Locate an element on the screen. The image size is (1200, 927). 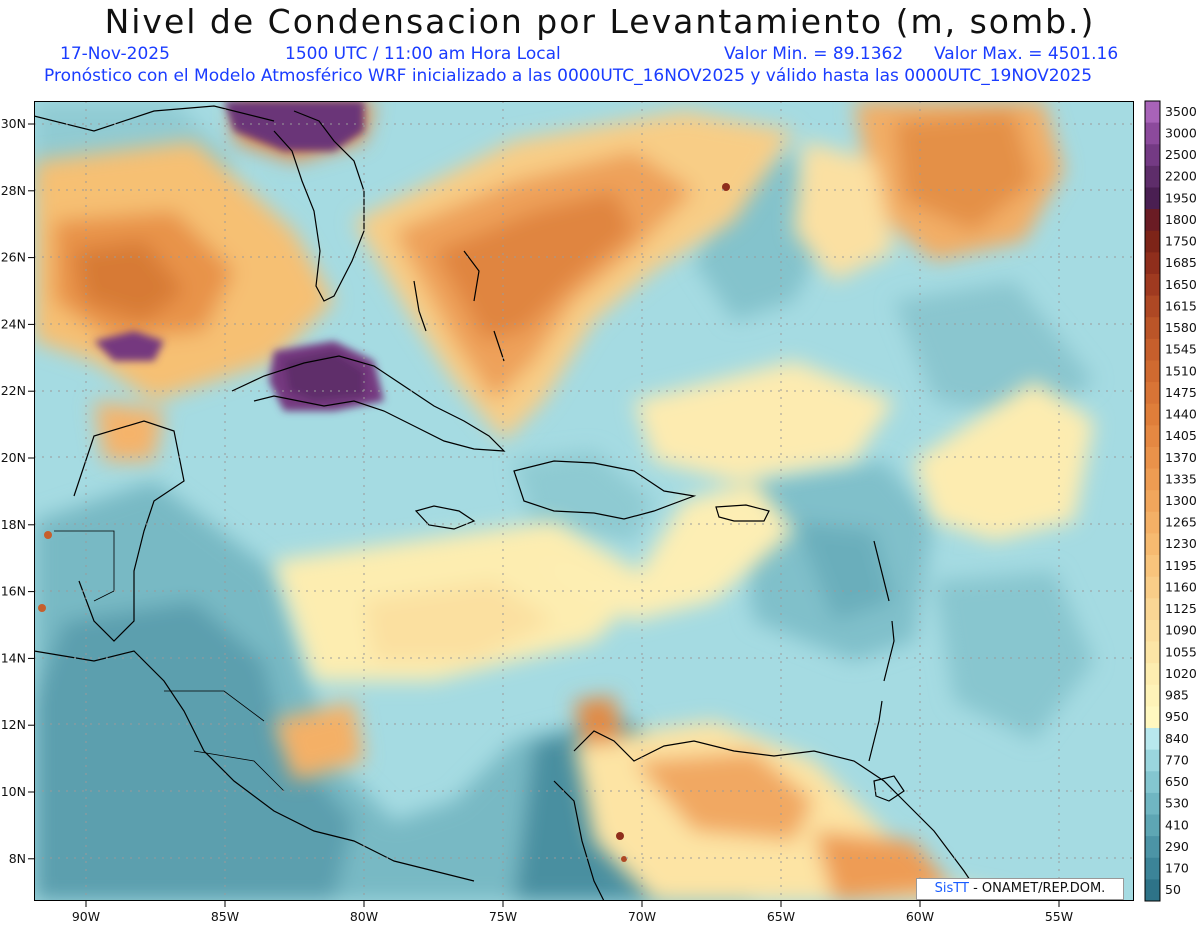
colorbar-label: 1195 is located at coordinates (1181, 565).